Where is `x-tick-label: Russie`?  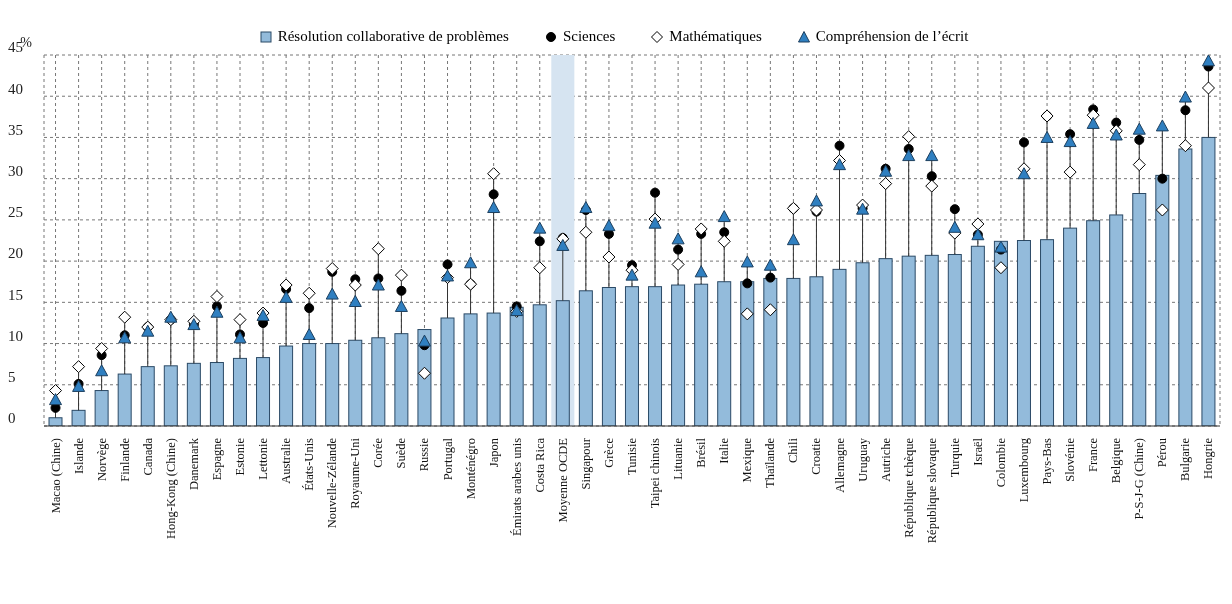
x-tick-label: Russie is located at coordinates (424, 454).